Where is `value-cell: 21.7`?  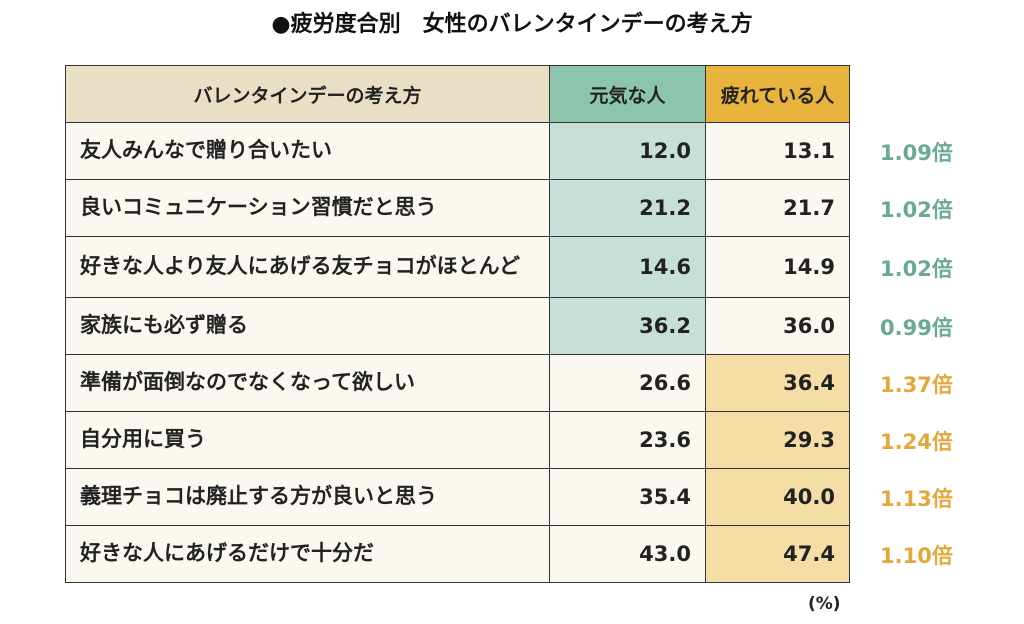 value-cell: 21.7 is located at coordinates (777, 208).